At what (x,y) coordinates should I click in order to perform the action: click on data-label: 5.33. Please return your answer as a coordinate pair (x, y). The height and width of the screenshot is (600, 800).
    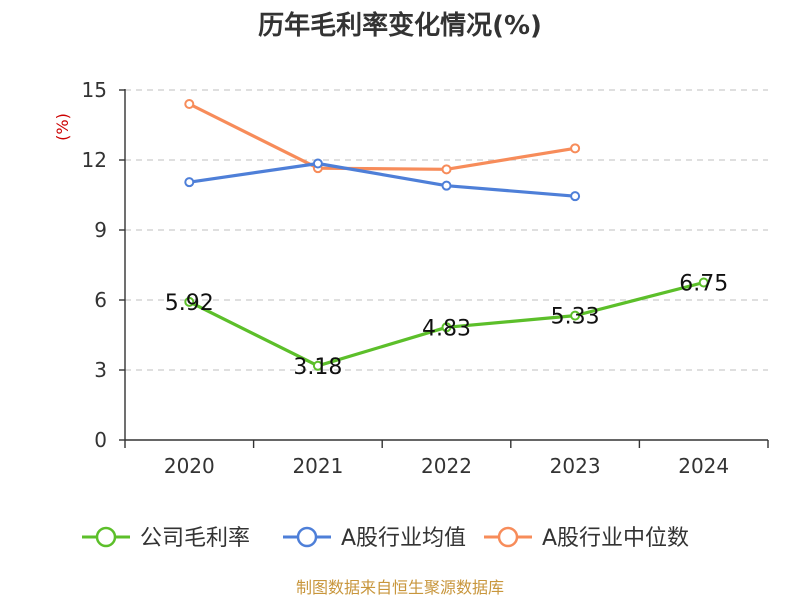
    Looking at the image, I should click on (575, 317).